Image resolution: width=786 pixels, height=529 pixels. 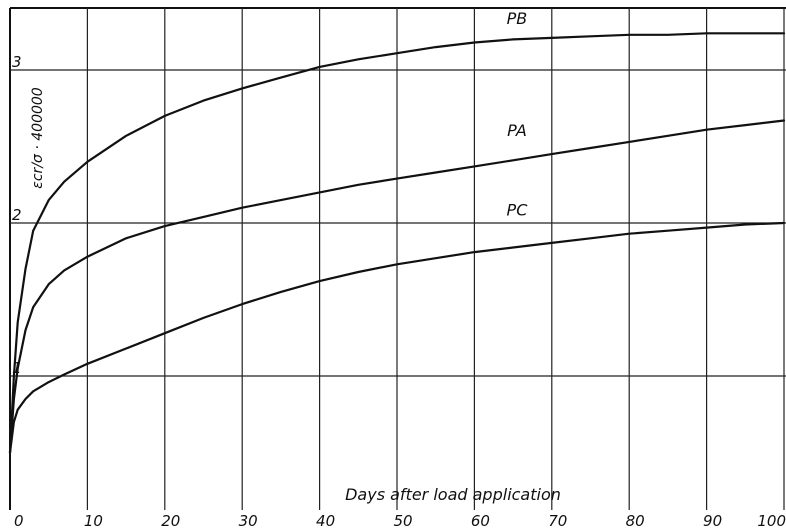 What do you see at coordinates (557, 520) in the screenshot?
I see `x-tick-label: 70` at bounding box center [557, 520].